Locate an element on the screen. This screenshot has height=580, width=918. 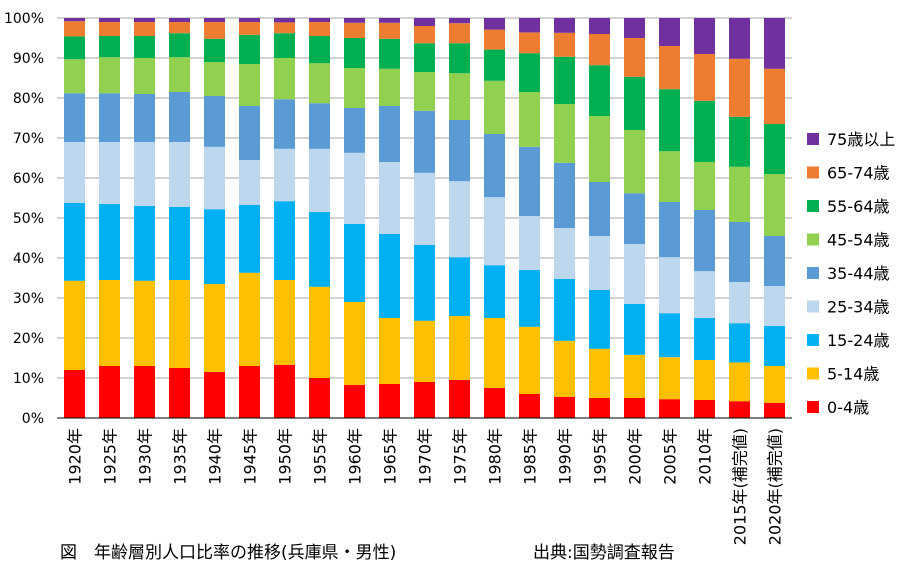
legend-label: 0-4歳 is located at coordinates (848, 407).